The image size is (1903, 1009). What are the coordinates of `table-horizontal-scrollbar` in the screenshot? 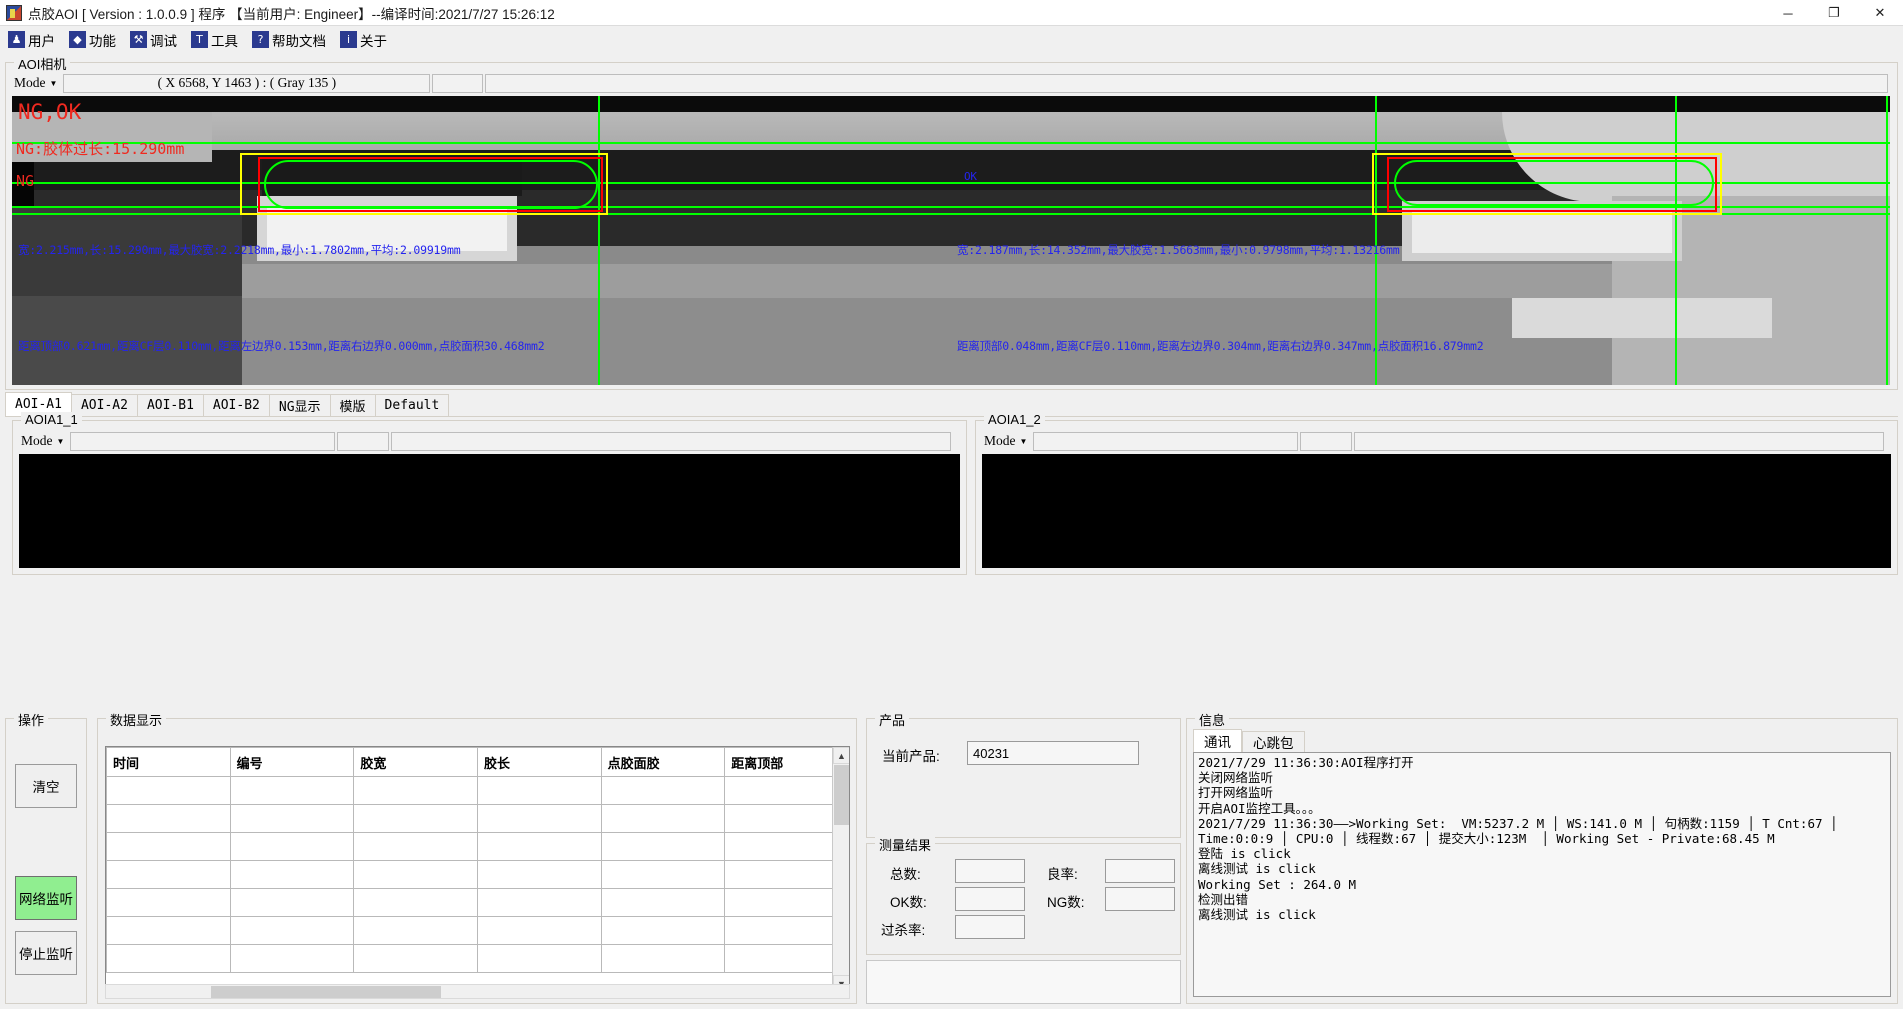 It's located at (477, 991).